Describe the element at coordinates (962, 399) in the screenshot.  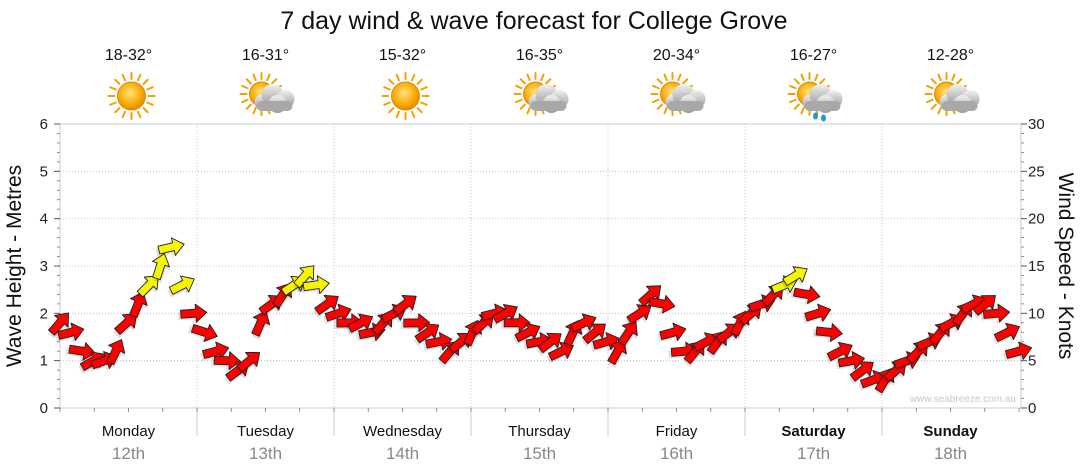
I see `watermark: www.seabreeze.com.au` at that location.